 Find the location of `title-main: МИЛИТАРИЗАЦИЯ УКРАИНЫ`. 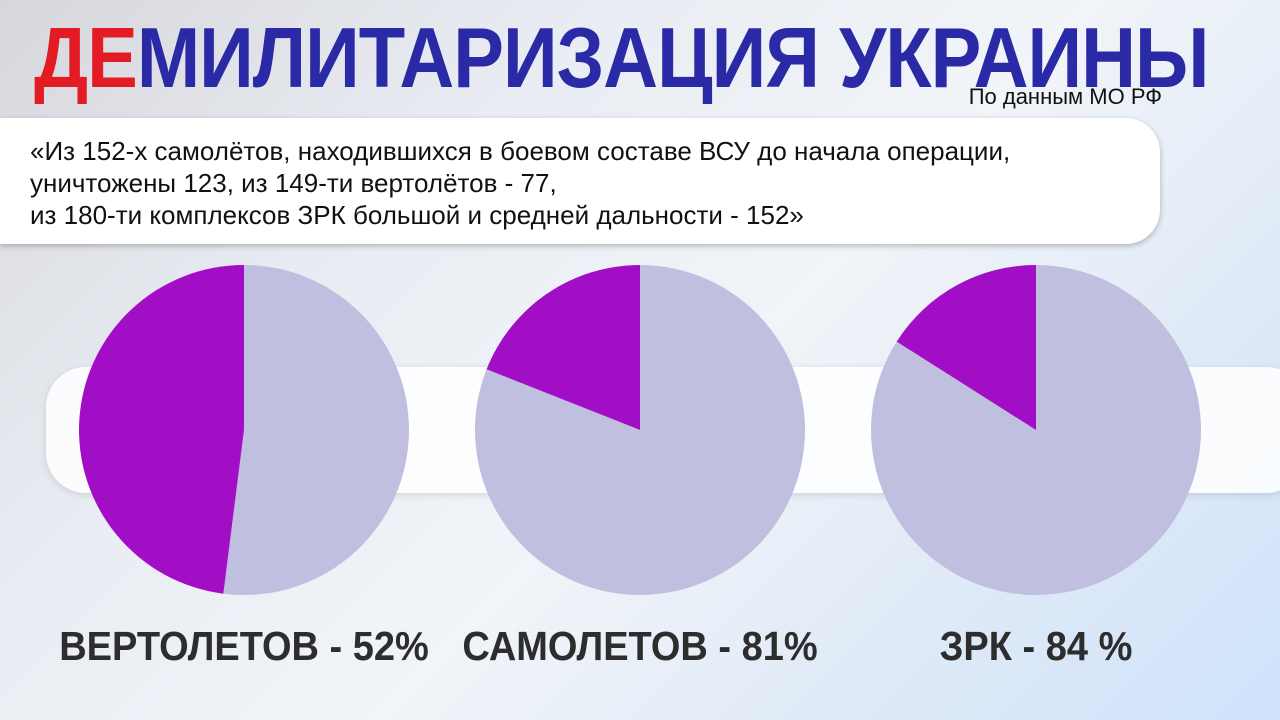

title-main: МИЛИТАРИЗАЦИЯ УКРАИНЫ is located at coordinates (673, 58).